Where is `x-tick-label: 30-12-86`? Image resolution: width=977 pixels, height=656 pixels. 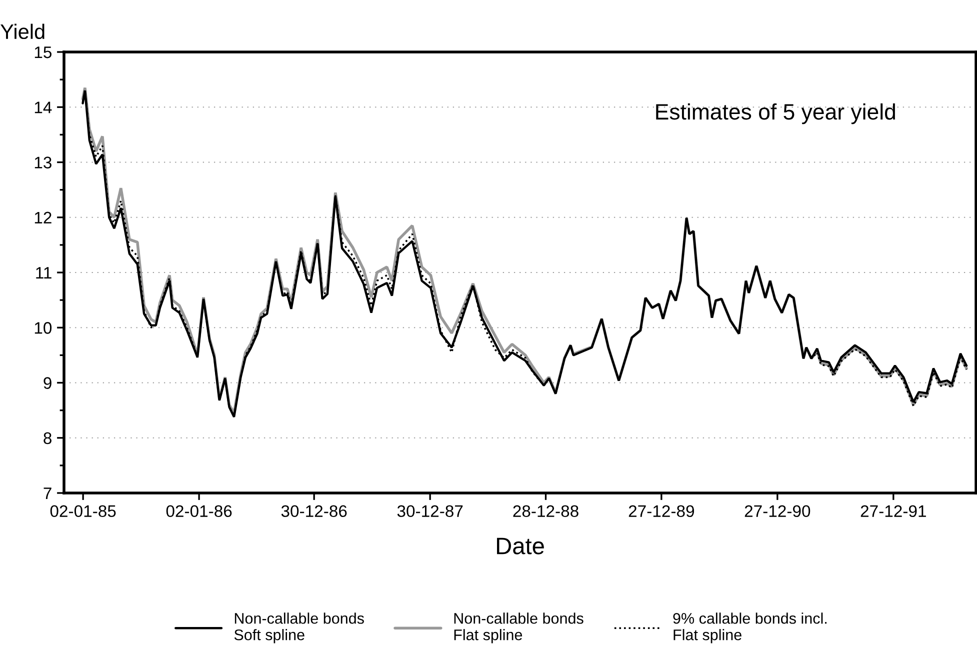
x-tick-label: 30-12-86 is located at coordinates (314, 511).